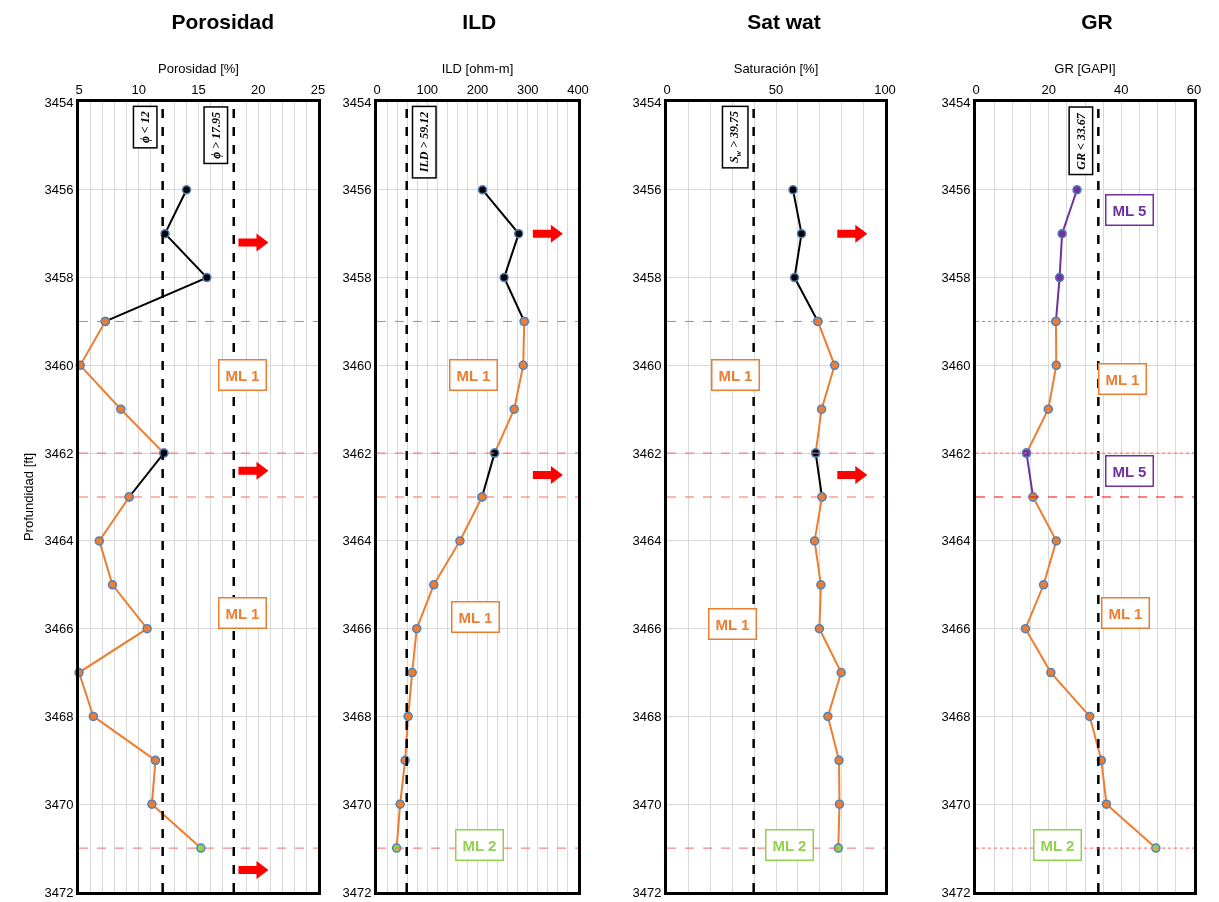 The image size is (1219, 902). I want to click on chart-title: Sat wat, so click(784, 22).